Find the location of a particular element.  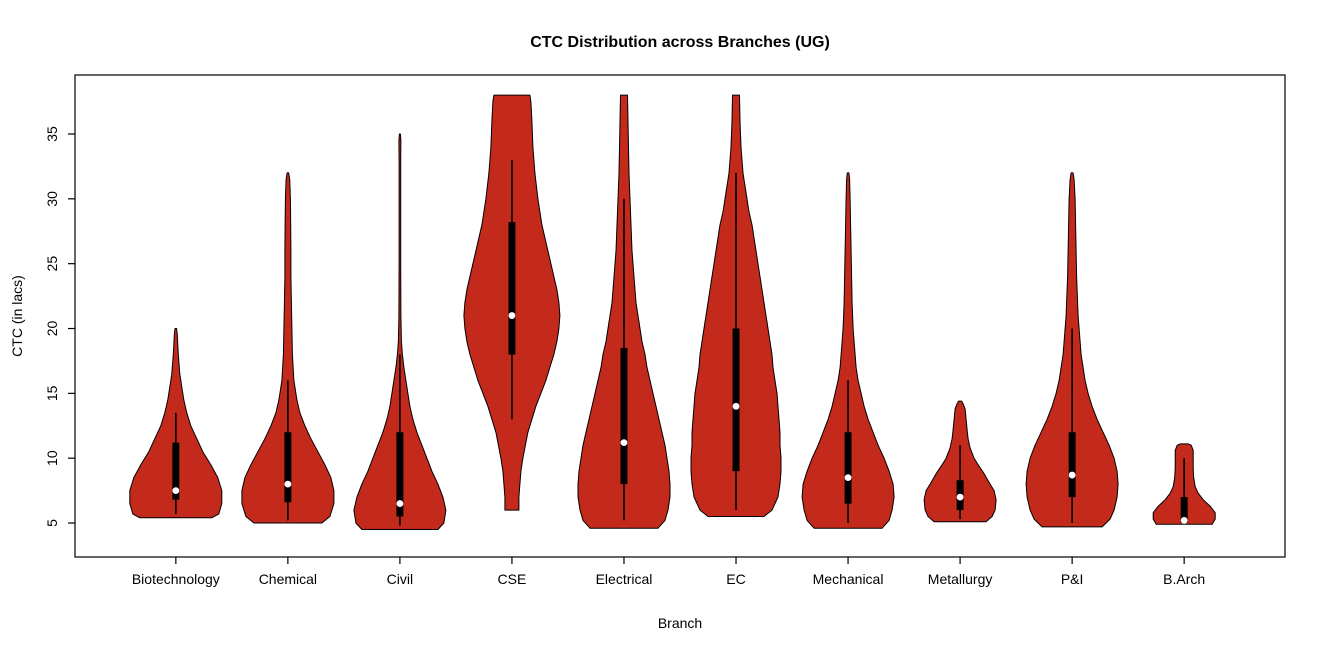

x-category-label: Mechanical is located at coordinates (848, 579).